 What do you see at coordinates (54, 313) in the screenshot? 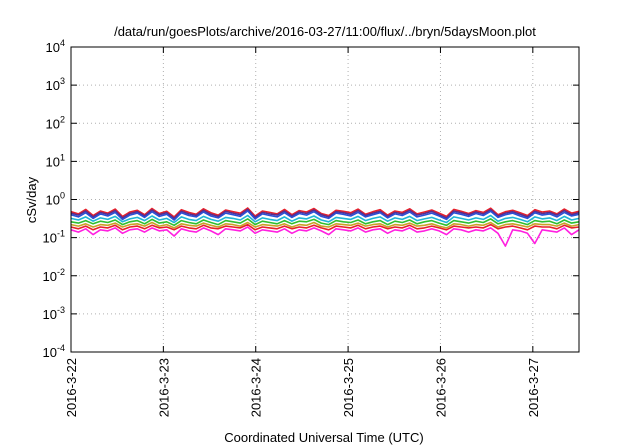
I see `y-tick-label: 10⁻³` at bounding box center [54, 313].